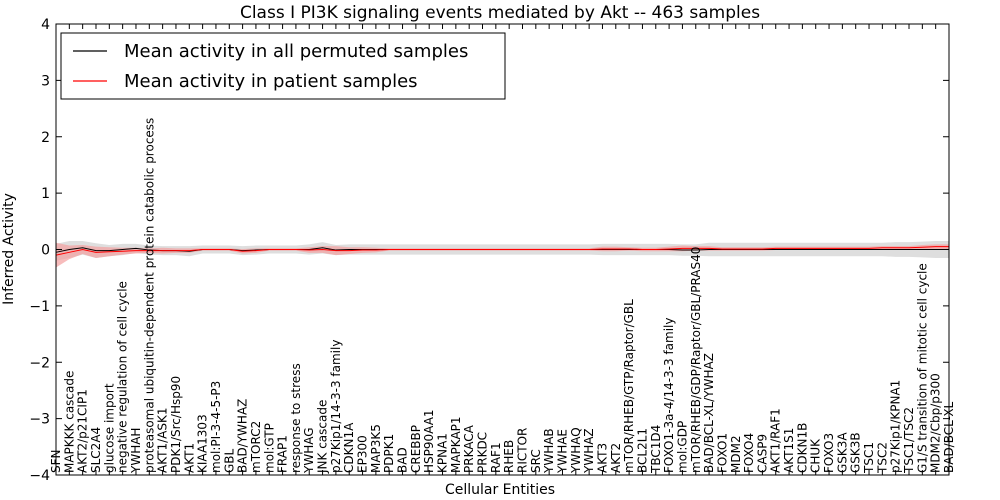 Image resolution: width=1000 pixels, height=500 pixels. What do you see at coordinates (562, 451) in the screenshot?
I see `x-tick-label: YWHAE` at bounding box center [562, 451].